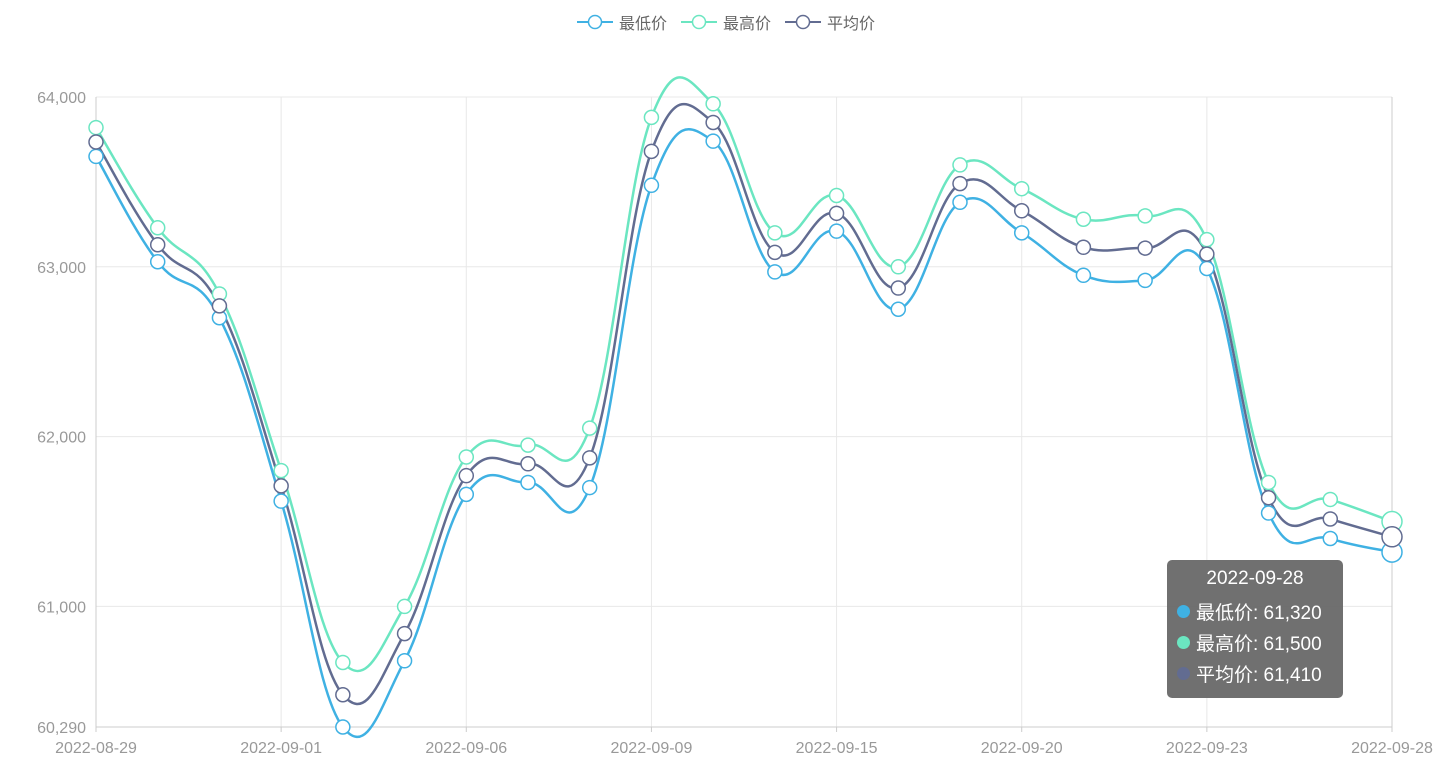  Describe the element at coordinates (1259, 675) in the screenshot. I see `tooltip-value-avg: 平均价: 61,410` at that location.